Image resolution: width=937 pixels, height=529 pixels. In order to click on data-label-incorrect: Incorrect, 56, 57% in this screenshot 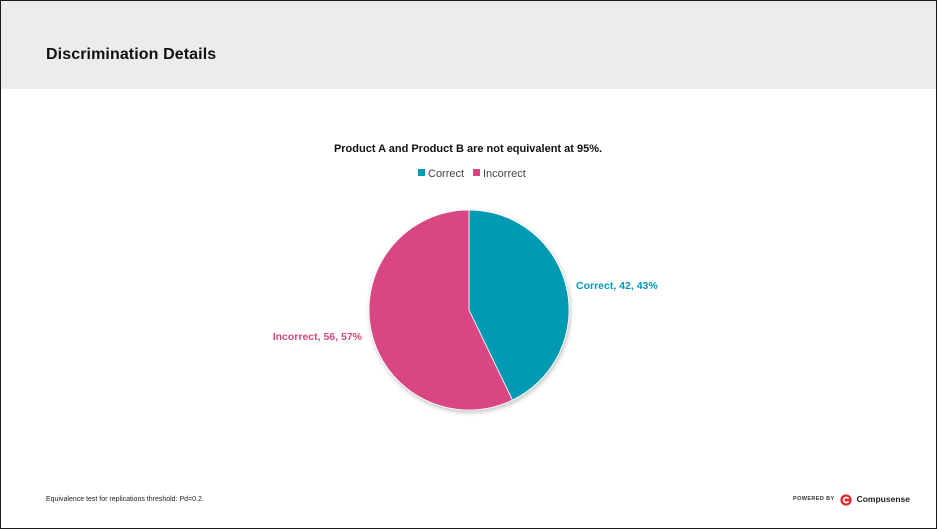, I will do `click(318, 337)`.